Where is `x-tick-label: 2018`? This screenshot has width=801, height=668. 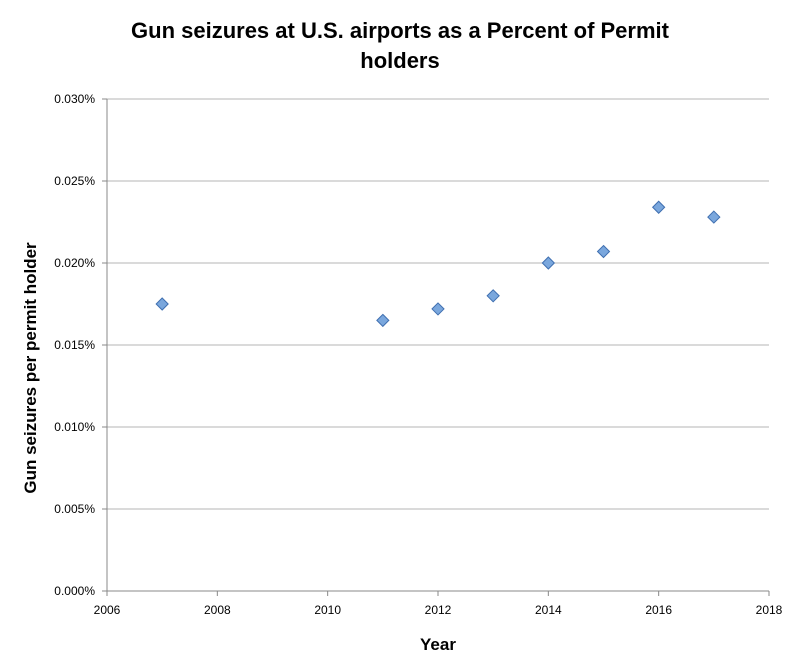 x-tick-label: 2018 is located at coordinates (769, 610).